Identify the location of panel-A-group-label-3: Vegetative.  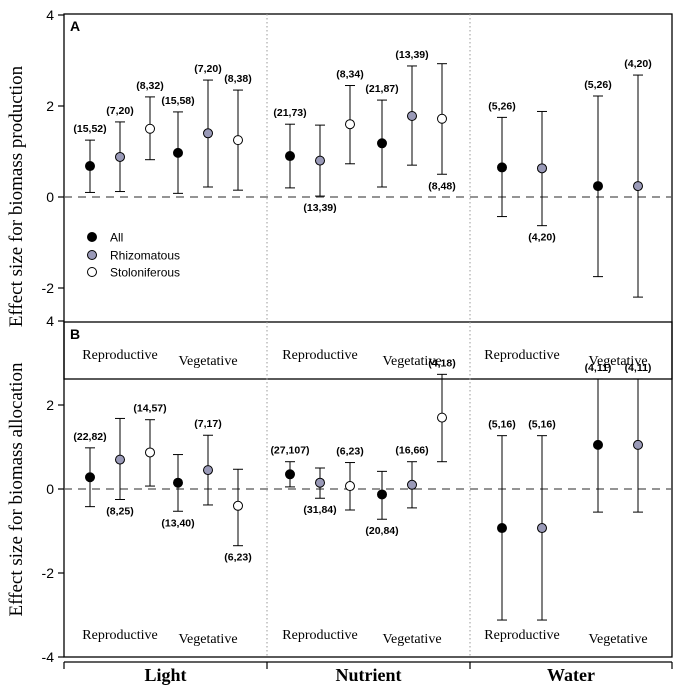
(411, 361).